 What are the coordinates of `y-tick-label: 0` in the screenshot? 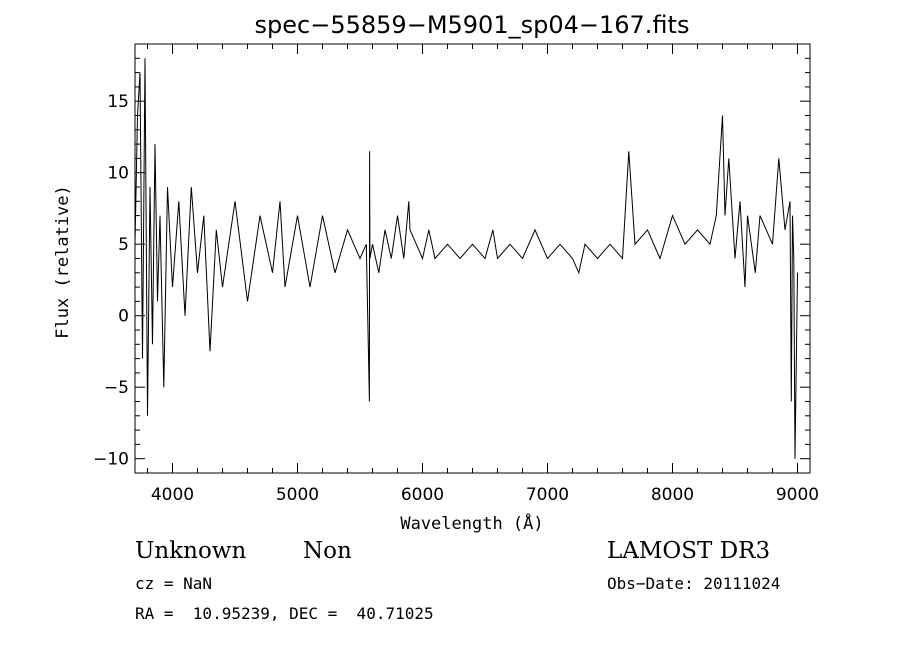 It's located at (123, 317).